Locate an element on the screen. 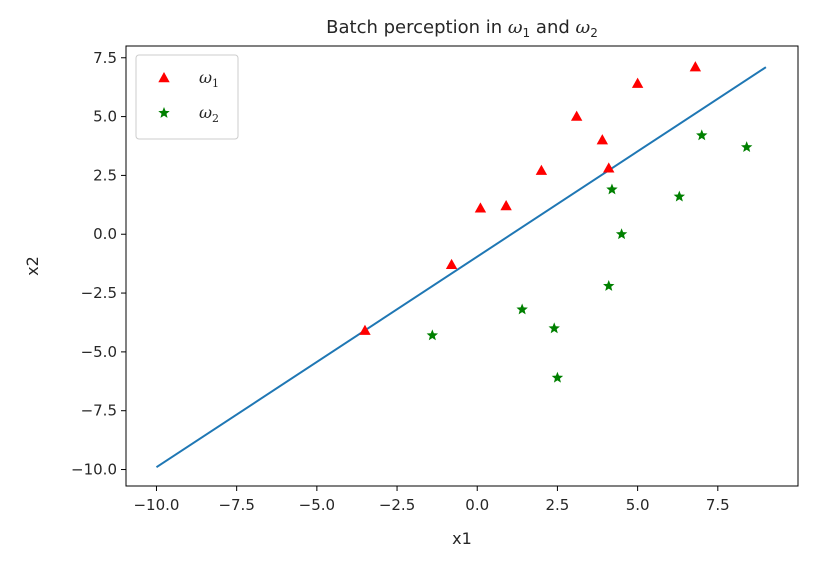  title-part: 2 is located at coordinates (594, 33).